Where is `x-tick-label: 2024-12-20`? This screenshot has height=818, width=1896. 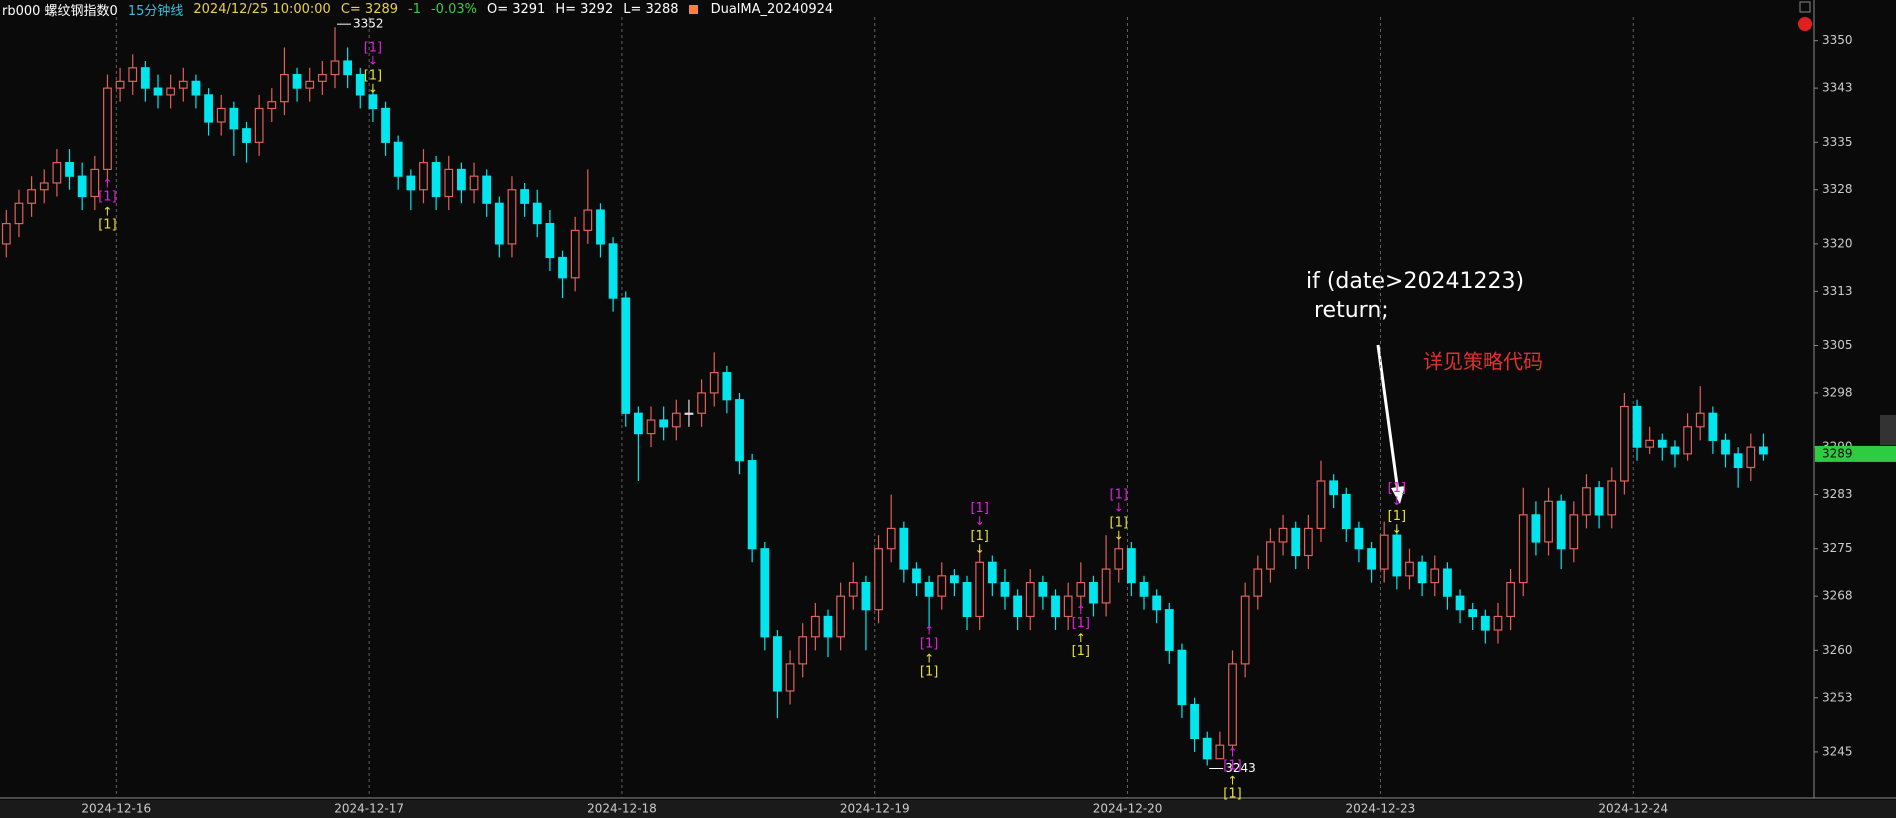 x-tick-label: 2024-12-20 is located at coordinates (1128, 809).